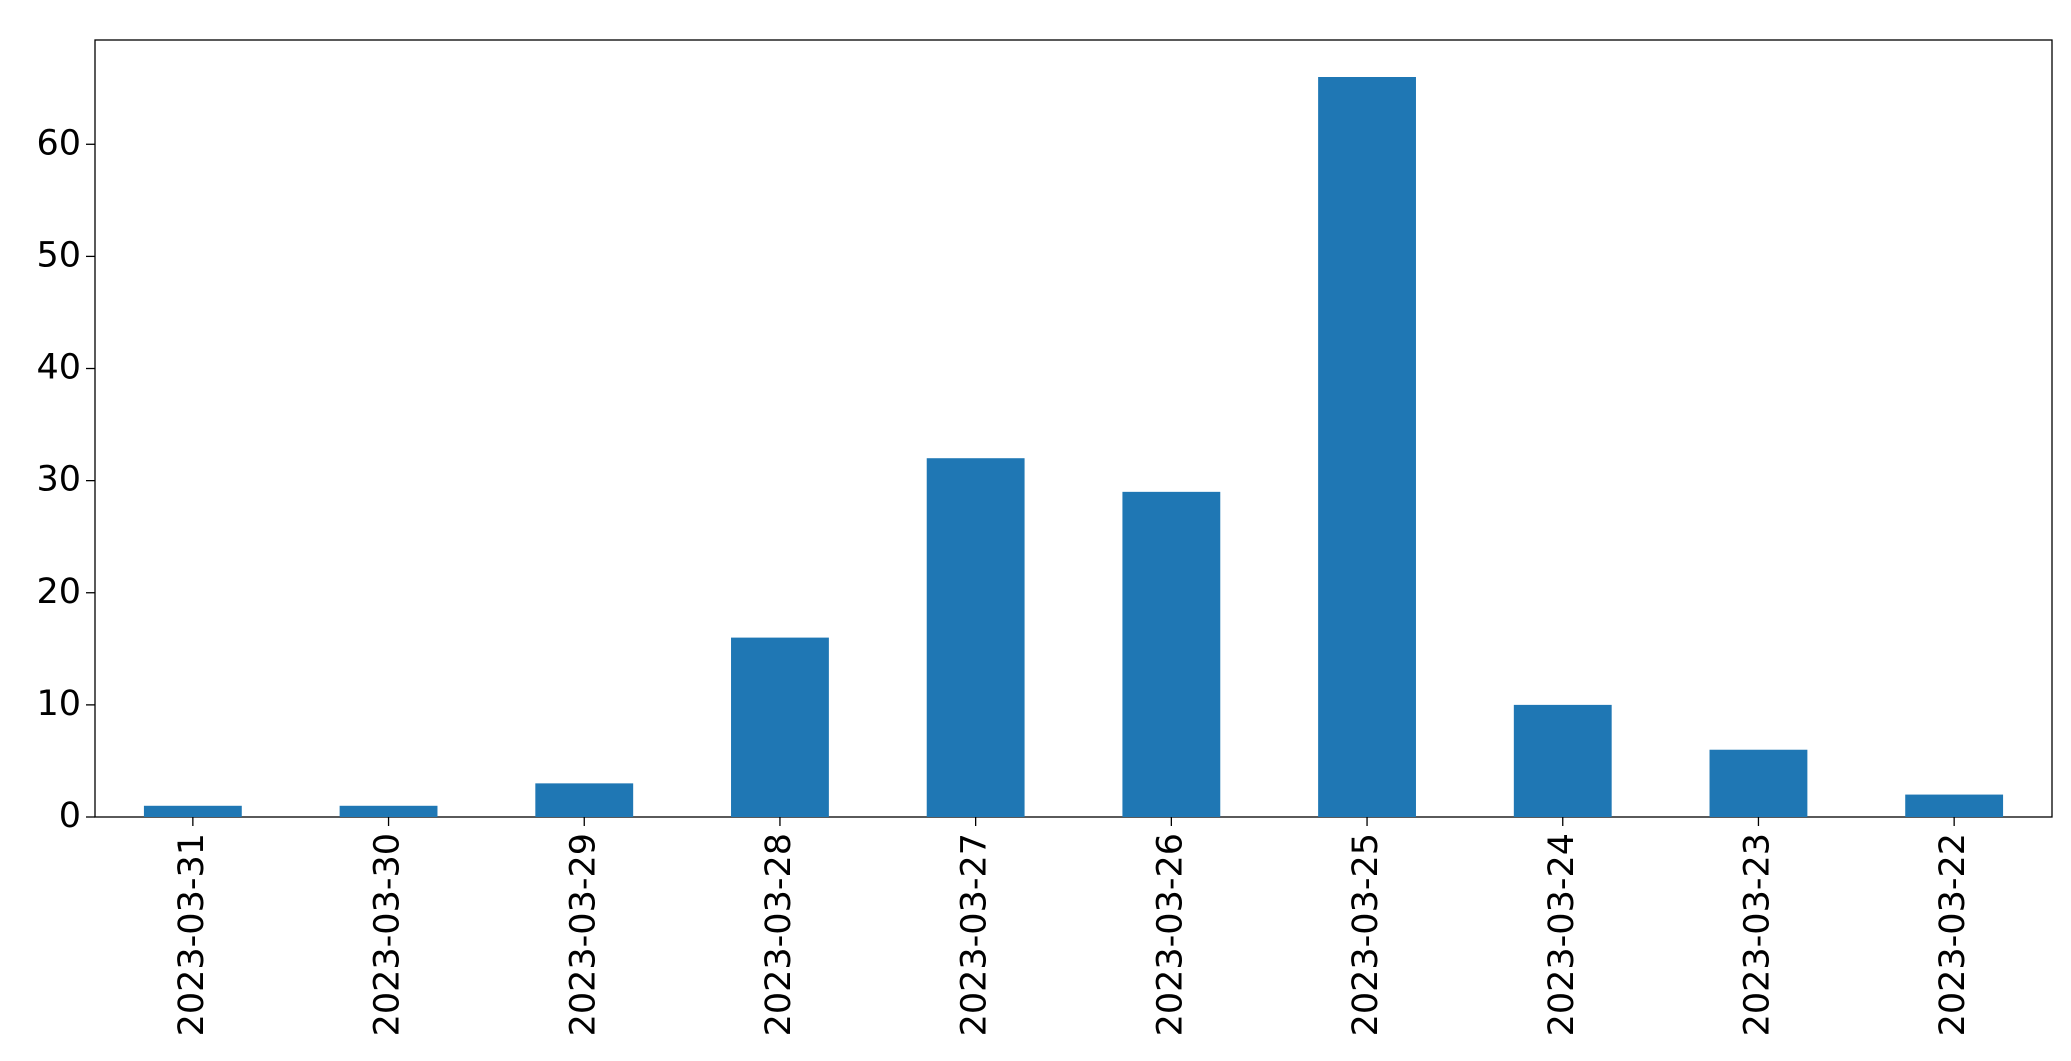  Describe the element at coordinates (192, 934) in the screenshot. I see `x-tick-label: 2023-03-31` at that location.